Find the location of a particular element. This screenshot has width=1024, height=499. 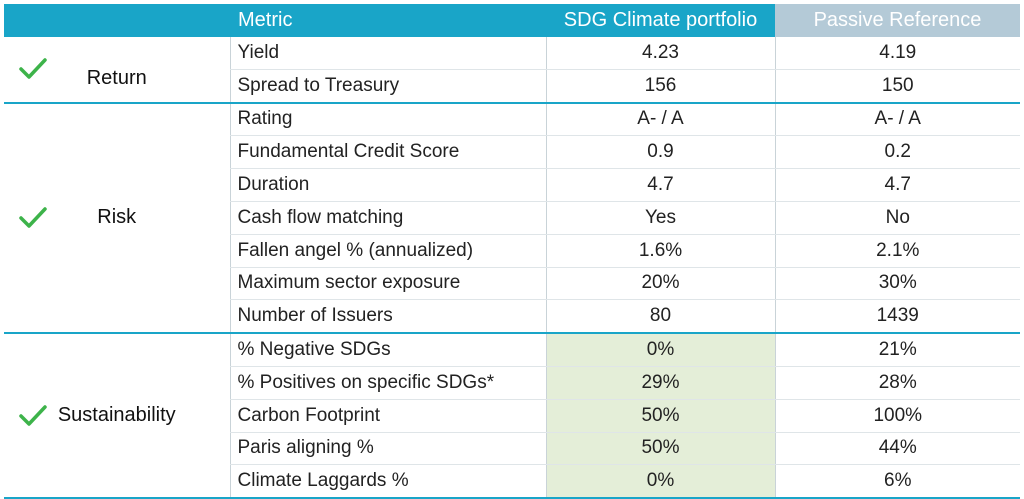

table-row: Maximum sector exposure 20% 30% is located at coordinates (512, 284).